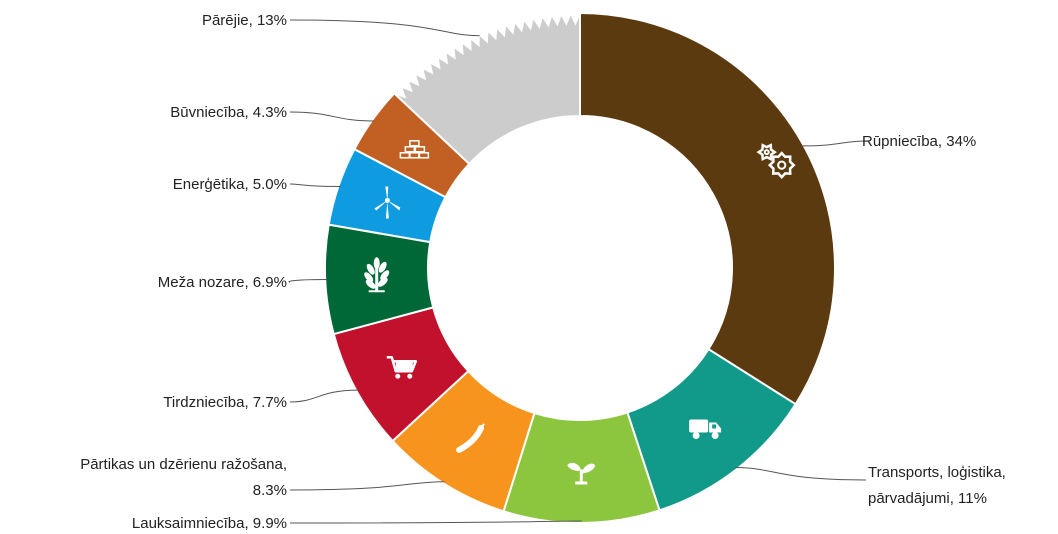 The image size is (1058, 534). I want to click on sausage-icon, so click(470, 438).